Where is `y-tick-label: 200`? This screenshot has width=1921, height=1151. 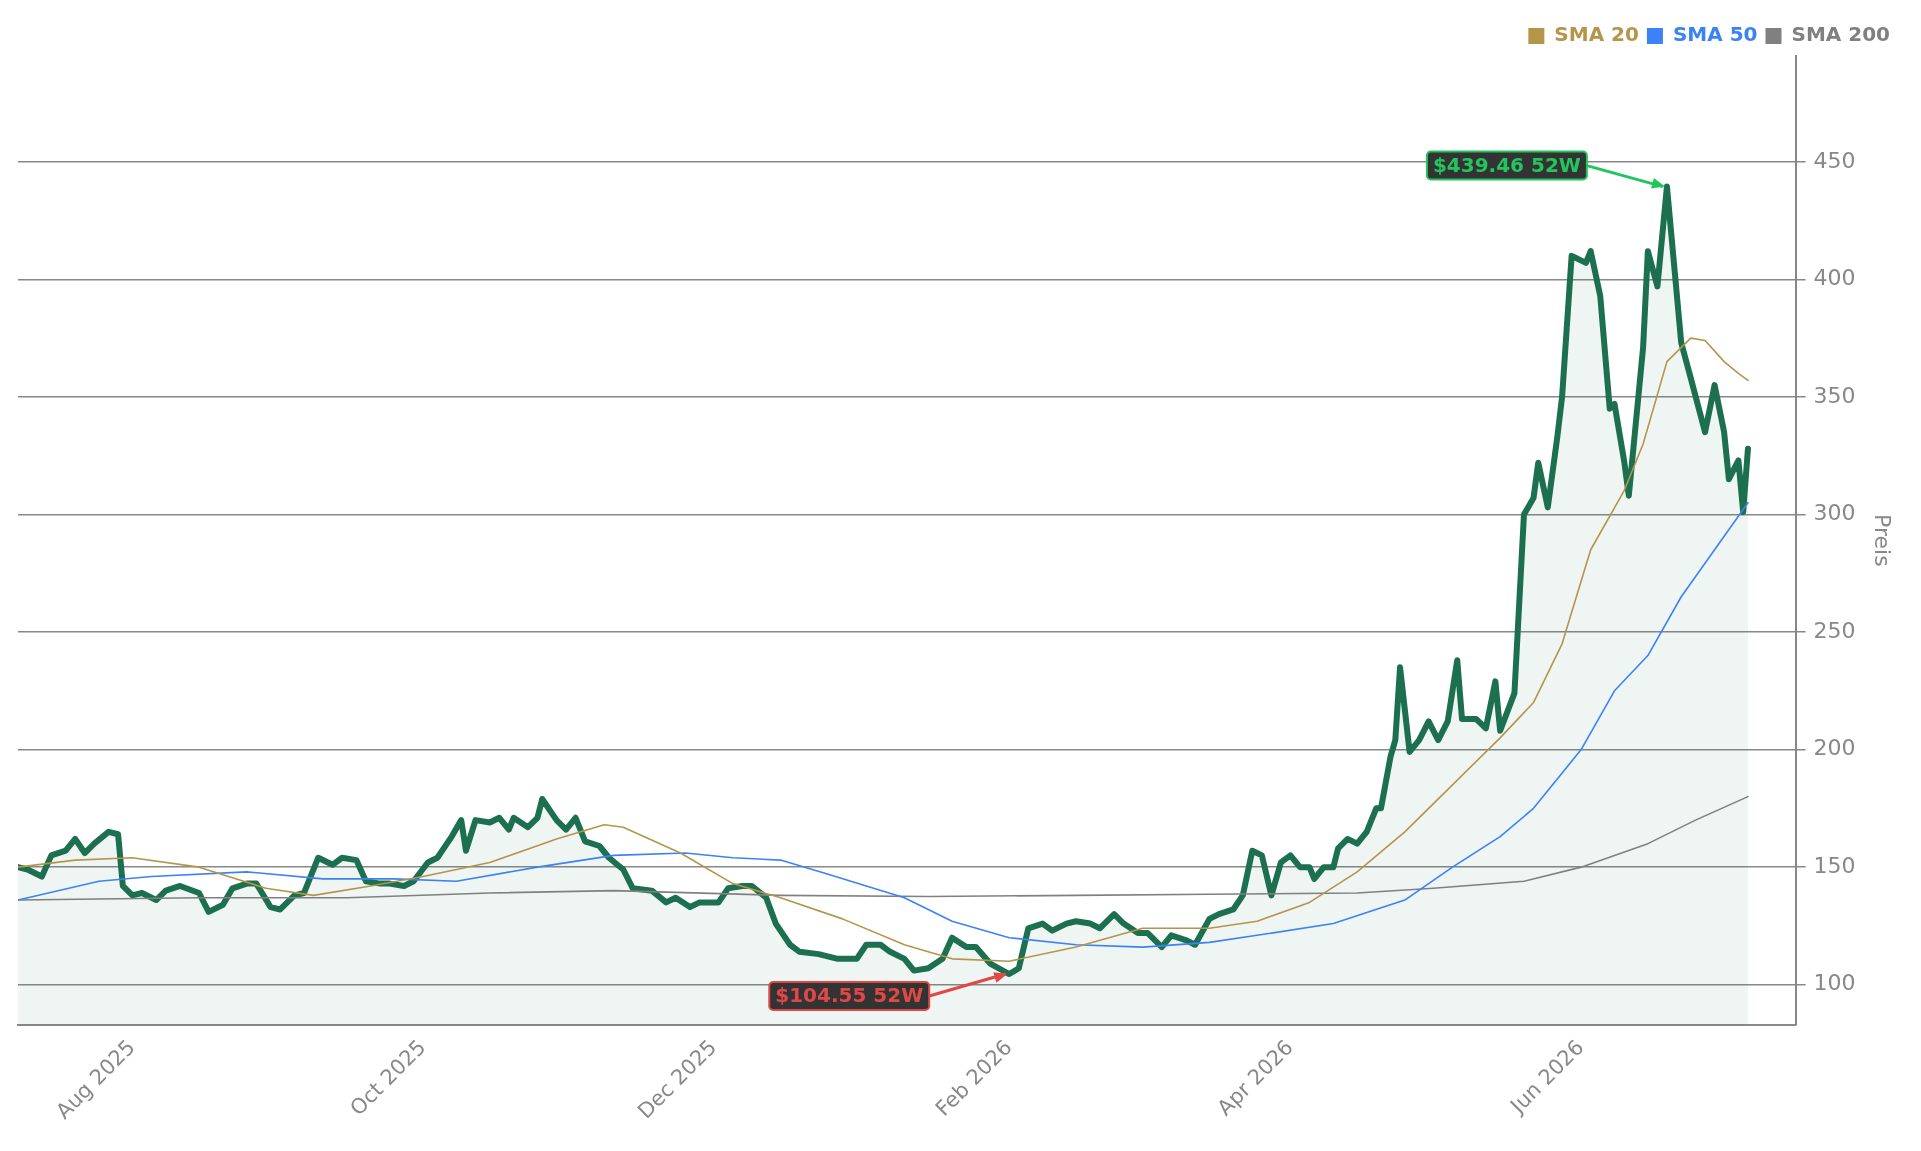
y-tick-label: 200 is located at coordinates (1834, 748).